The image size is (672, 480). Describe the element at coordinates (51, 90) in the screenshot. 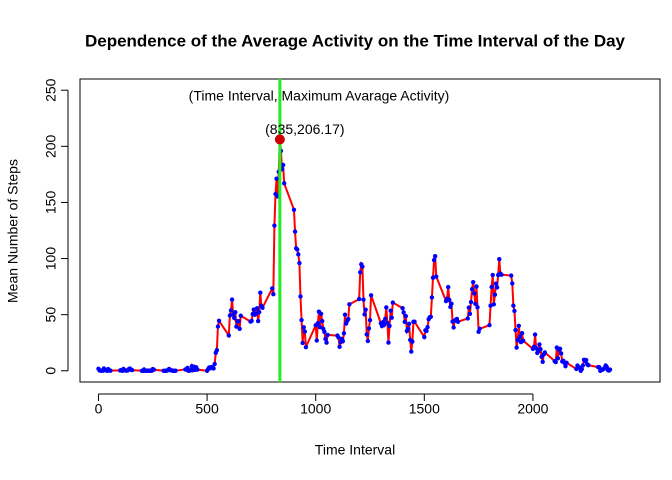

I see `y-tick-label: 250` at that location.